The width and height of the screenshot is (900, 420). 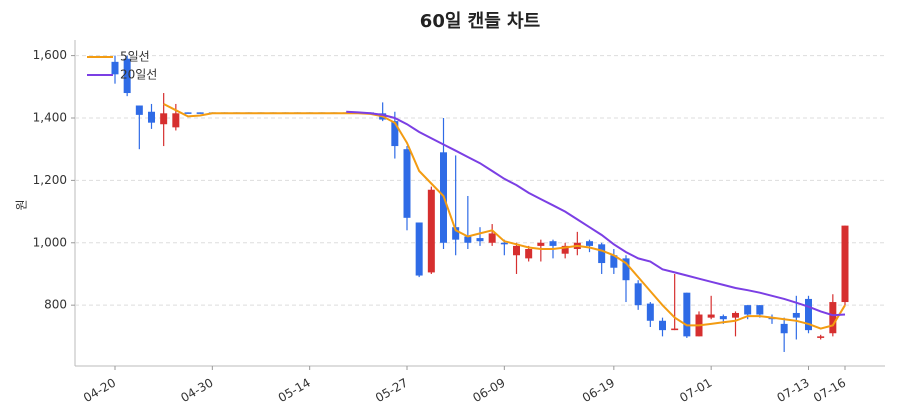 I want to click on legend-label: 5일선, so click(x=135, y=57).